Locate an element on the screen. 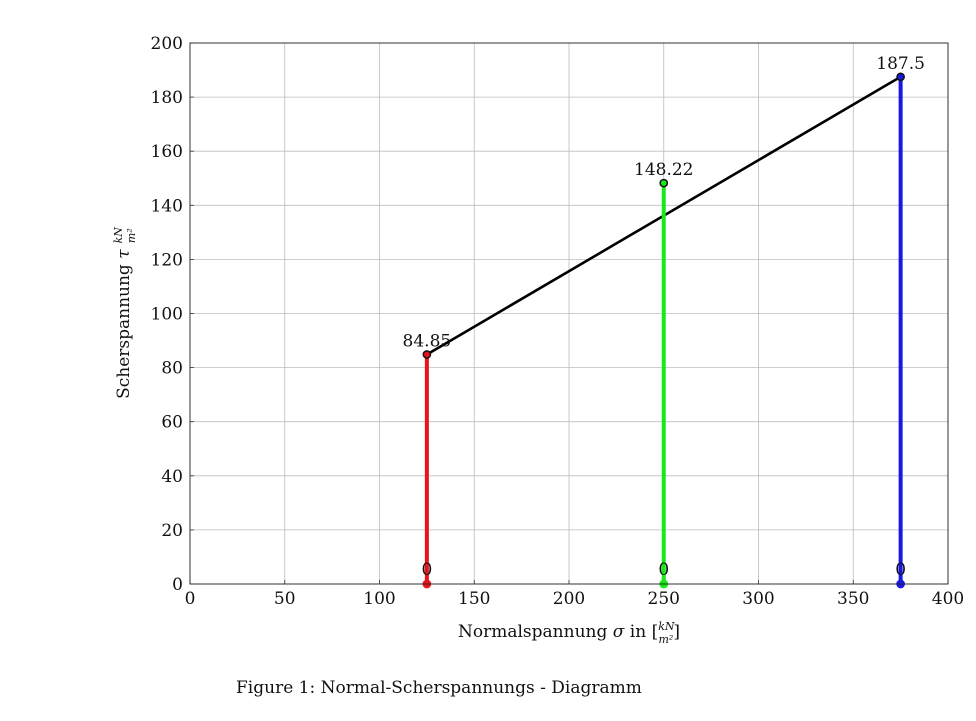  y-tick-label: 120 is located at coordinates (167, 260).